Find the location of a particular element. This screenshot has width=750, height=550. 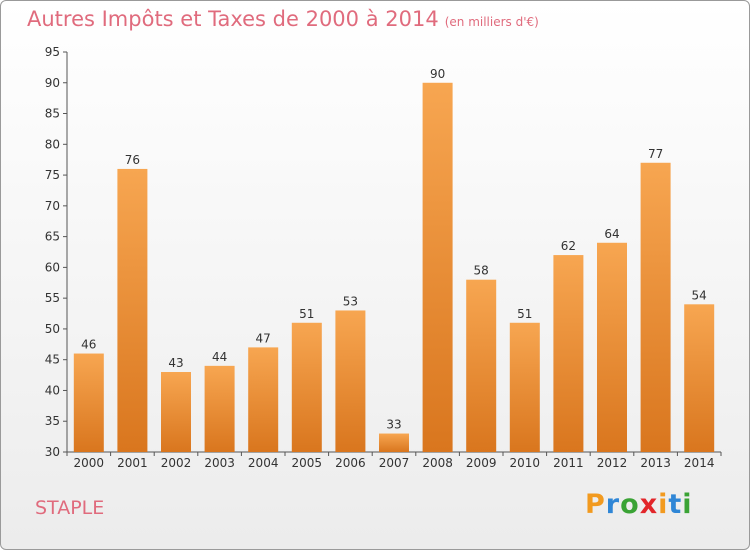

bar-value-label: 33 is located at coordinates (393, 425).